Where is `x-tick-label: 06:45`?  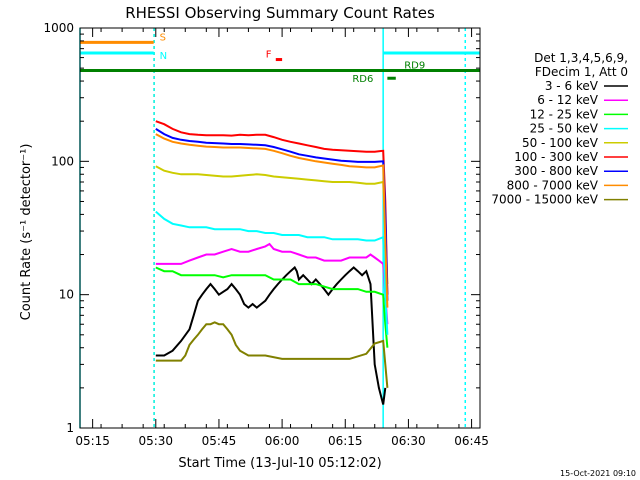
x-tick-label: 06:45 is located at coordinates (471, 441).